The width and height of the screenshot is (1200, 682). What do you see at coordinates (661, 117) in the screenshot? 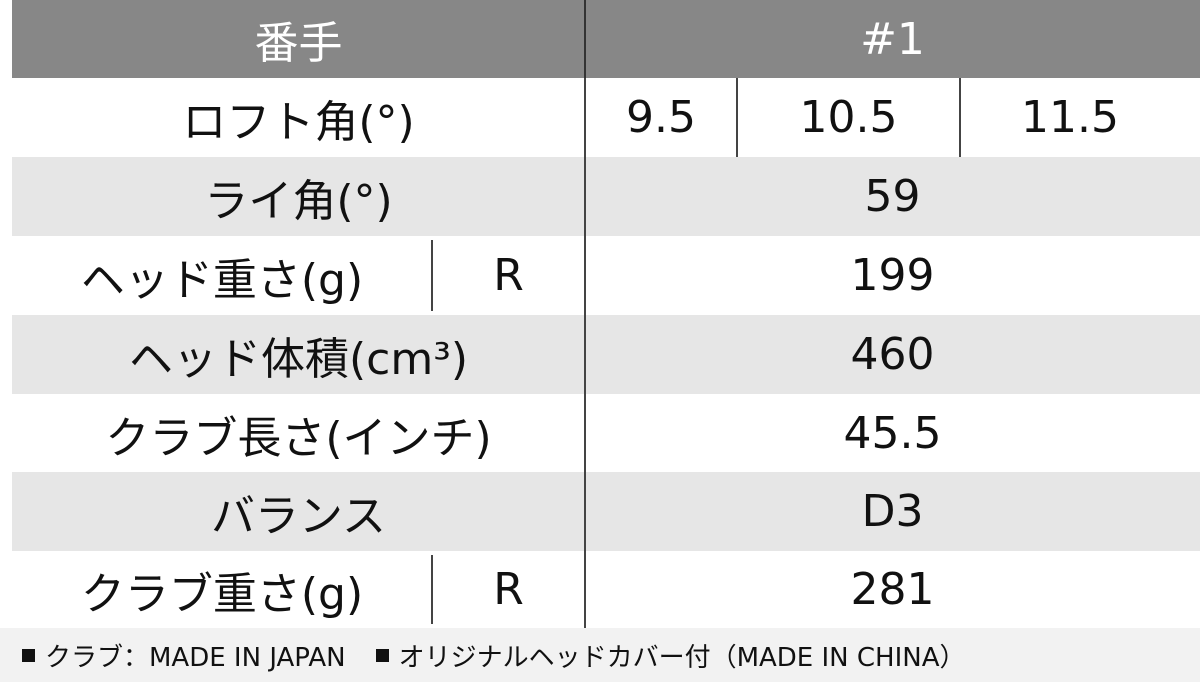
I see `loft-value: 9.5` at bounding box center [661, 117].